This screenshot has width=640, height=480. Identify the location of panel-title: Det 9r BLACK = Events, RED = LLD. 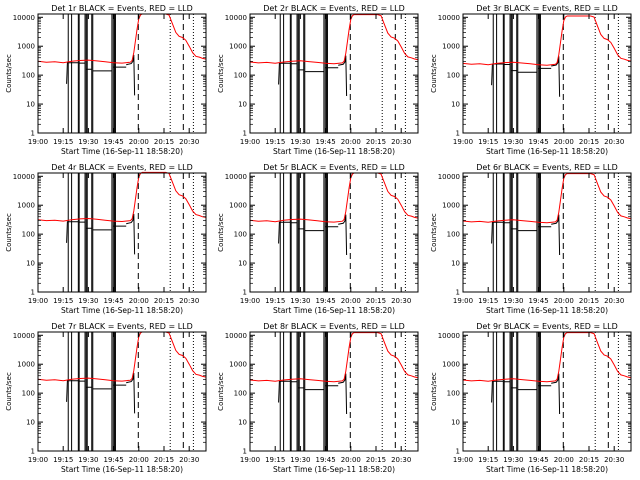
(547, 326).